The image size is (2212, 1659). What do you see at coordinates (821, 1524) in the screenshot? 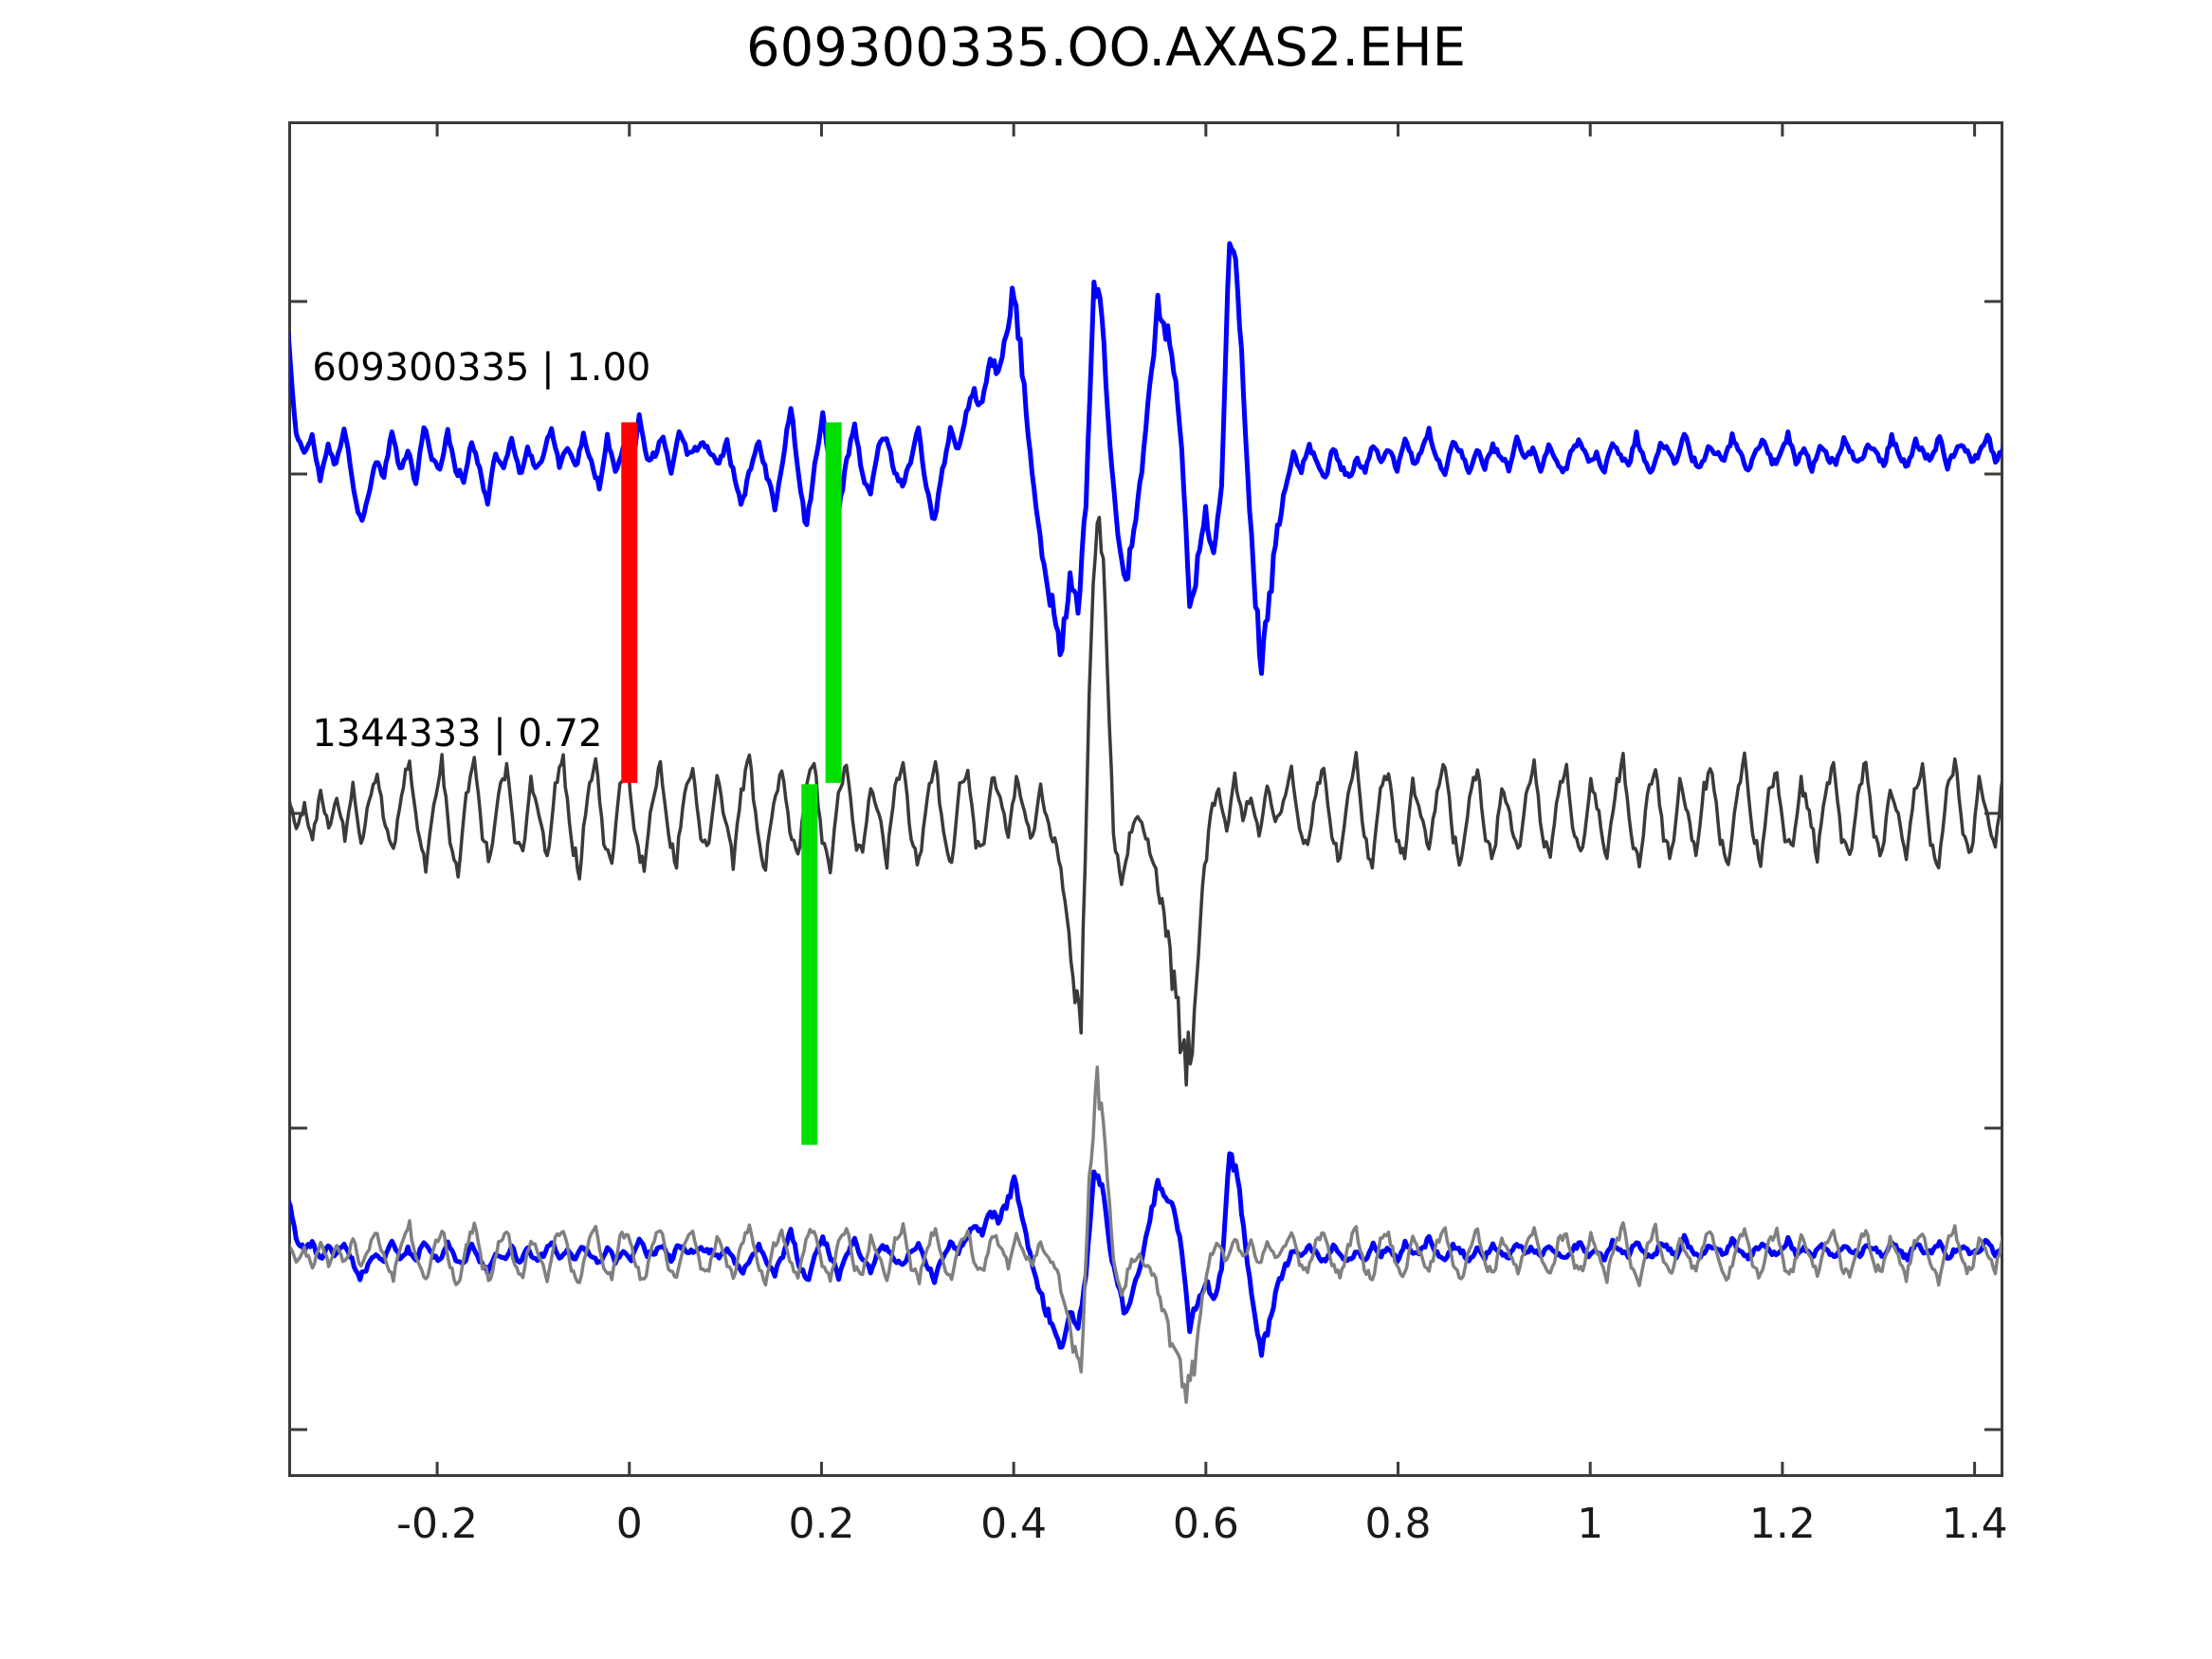
I see `x-tick-label: 0.2` at bounding box center [821, 1524].